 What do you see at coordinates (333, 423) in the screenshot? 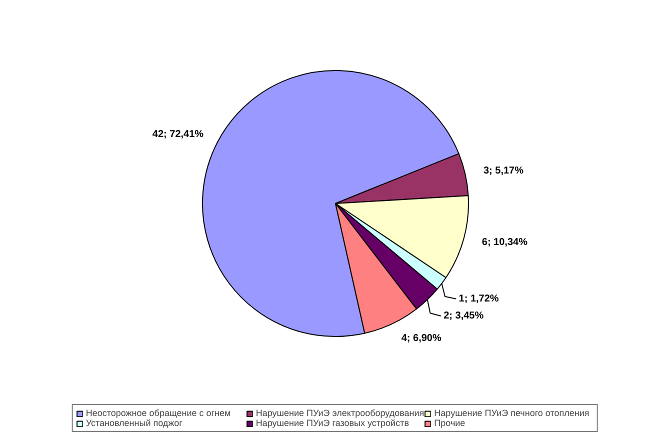
I see `legend-label: Нарушение ПУиЭ газовых устройств` at bounding box center [333, 423].